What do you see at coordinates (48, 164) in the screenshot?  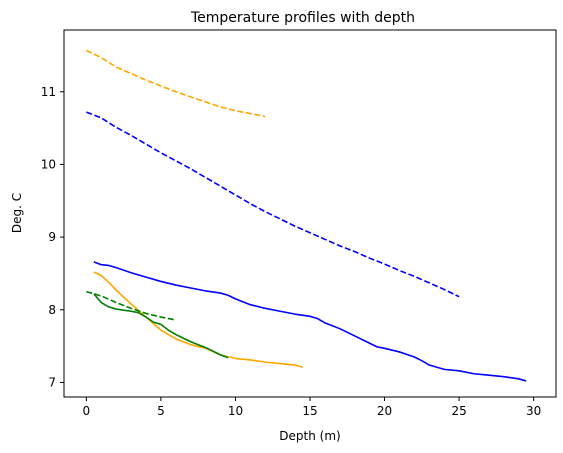 I see `y-tick-label: 10` at bounding box center [48, 164].